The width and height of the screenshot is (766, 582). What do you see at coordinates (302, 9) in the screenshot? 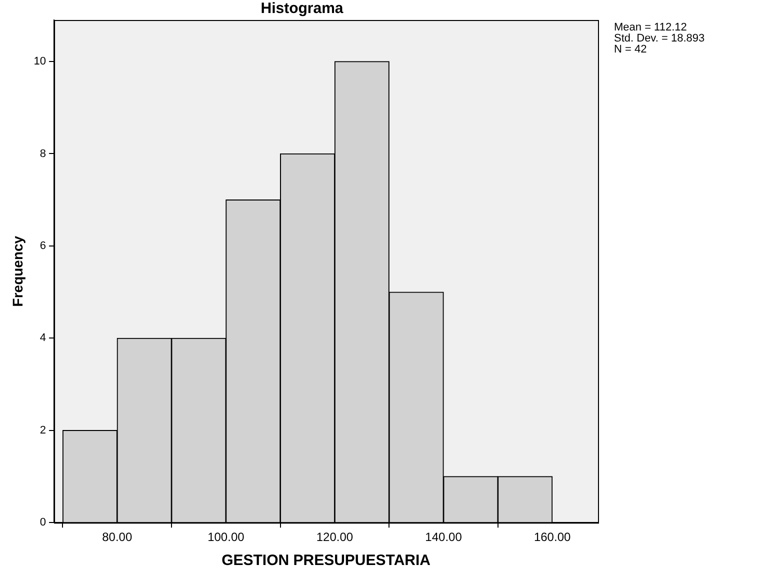
I see `chart-title: Histograma` at bounding box center [302, 9].